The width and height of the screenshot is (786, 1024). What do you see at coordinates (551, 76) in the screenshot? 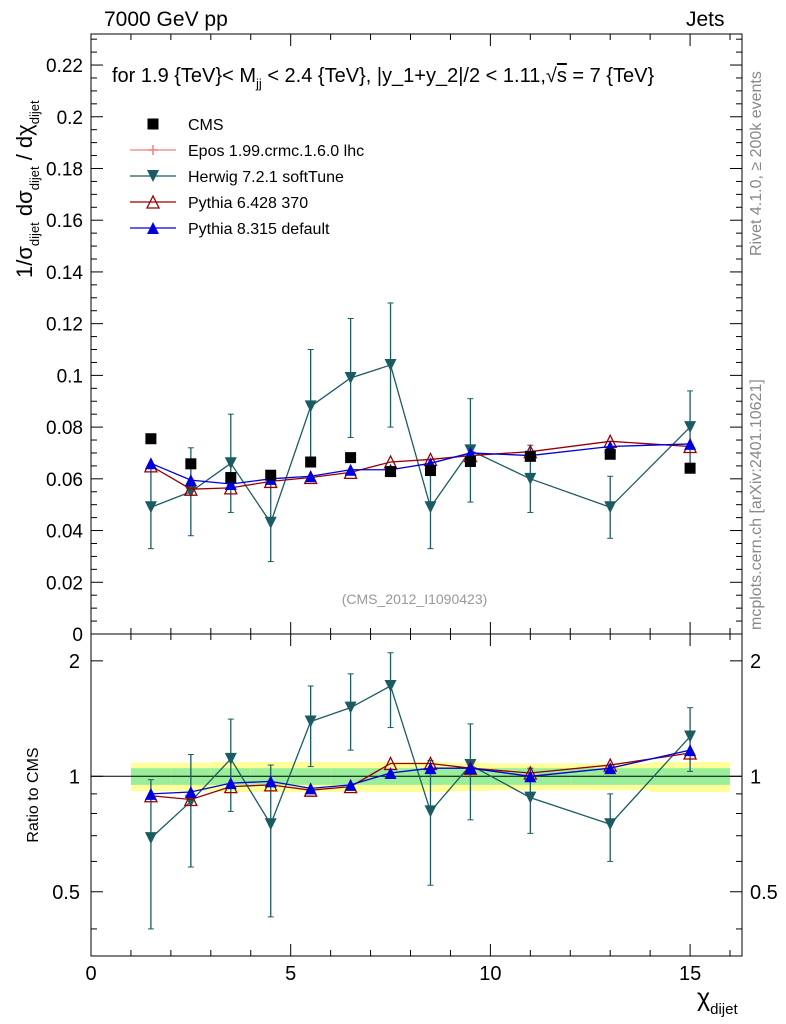
I see `plot-title-sqrt: √` at bounding box center [551, 76].